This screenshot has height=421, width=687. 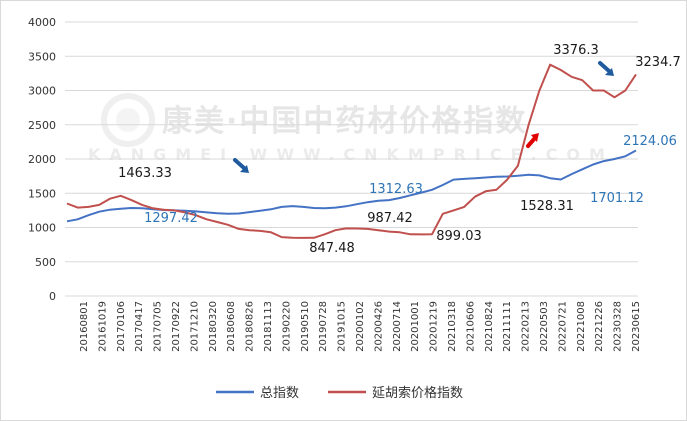 I want to click on x-tick-label: 20230615, so click(x=636, y=326).